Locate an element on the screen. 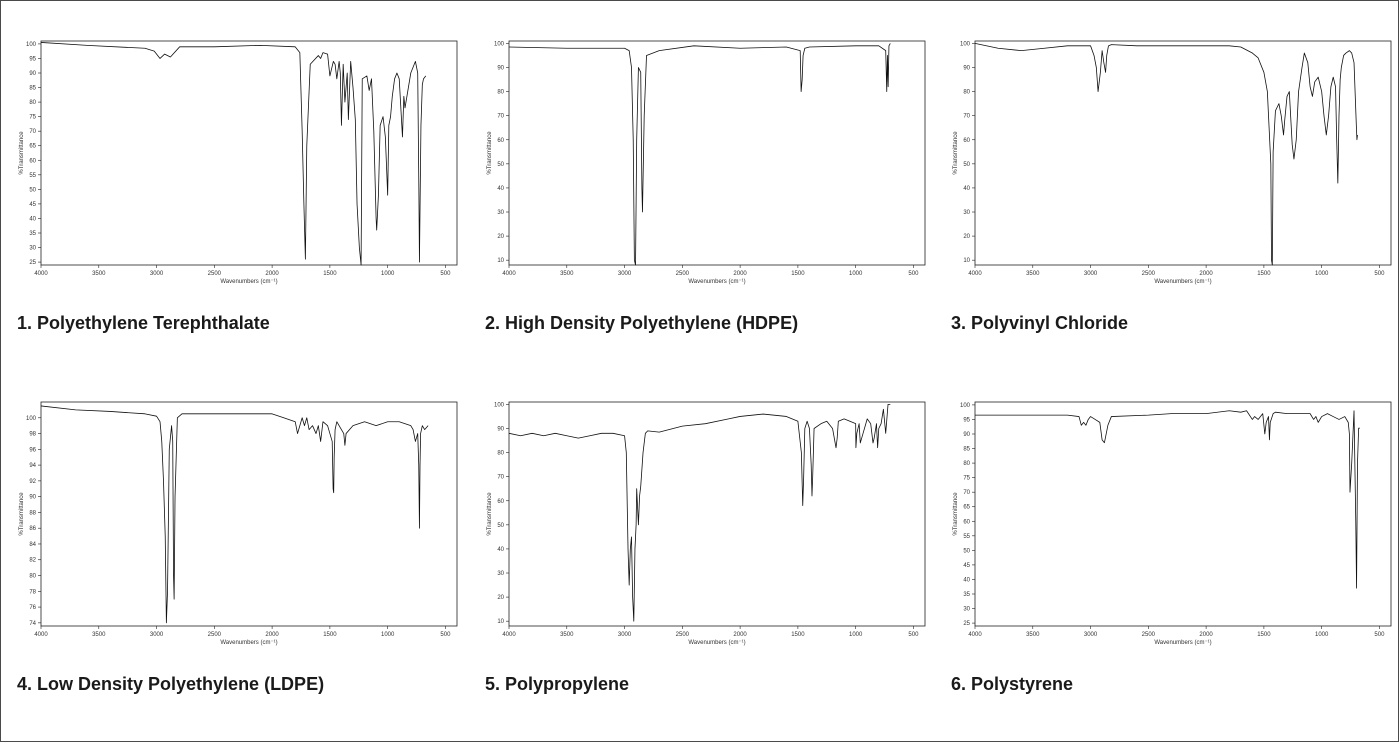 The image size is (1399, 742). spectrum-caption-1: 1. Polyethylene Terephthalate is located at coordinates (143, 323).